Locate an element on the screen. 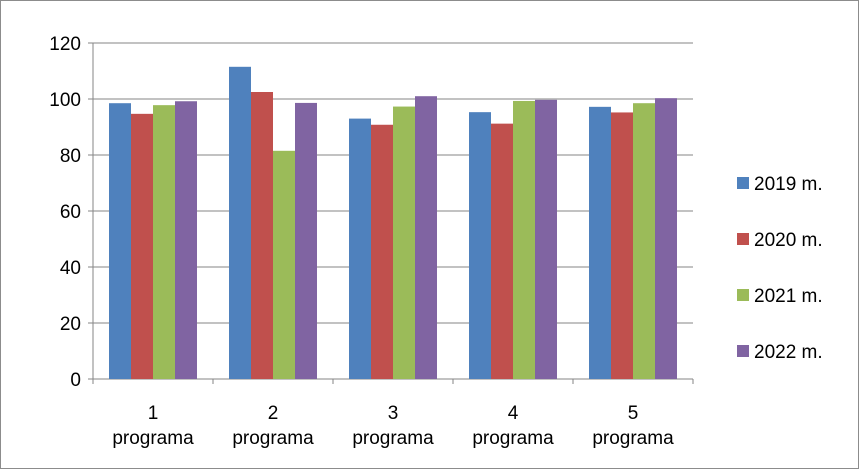  legend-label: 2022 m. is located at coordinates (788, 352).